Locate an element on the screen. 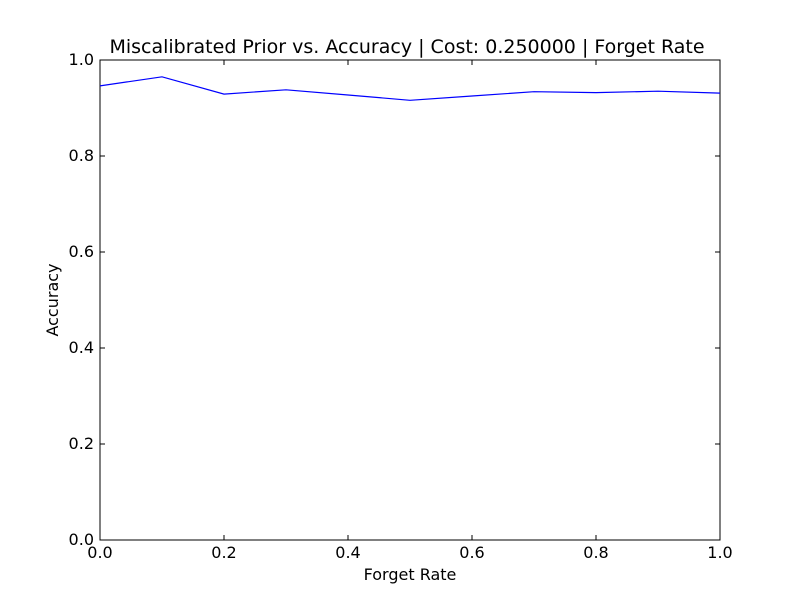 This screenshot has height=604, width=800. y-tick-label: 0.4 is located at coordinates (81, 347).